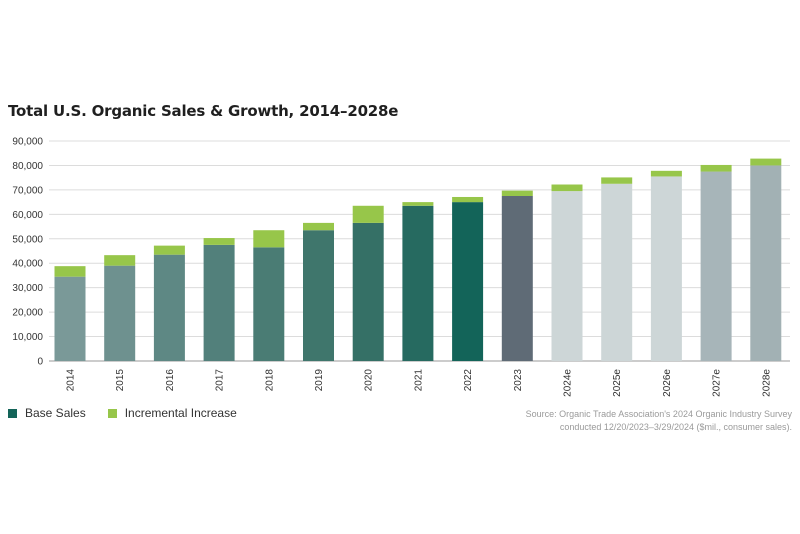  I want to click on legend-swatch-incremental, so click(112, 413).